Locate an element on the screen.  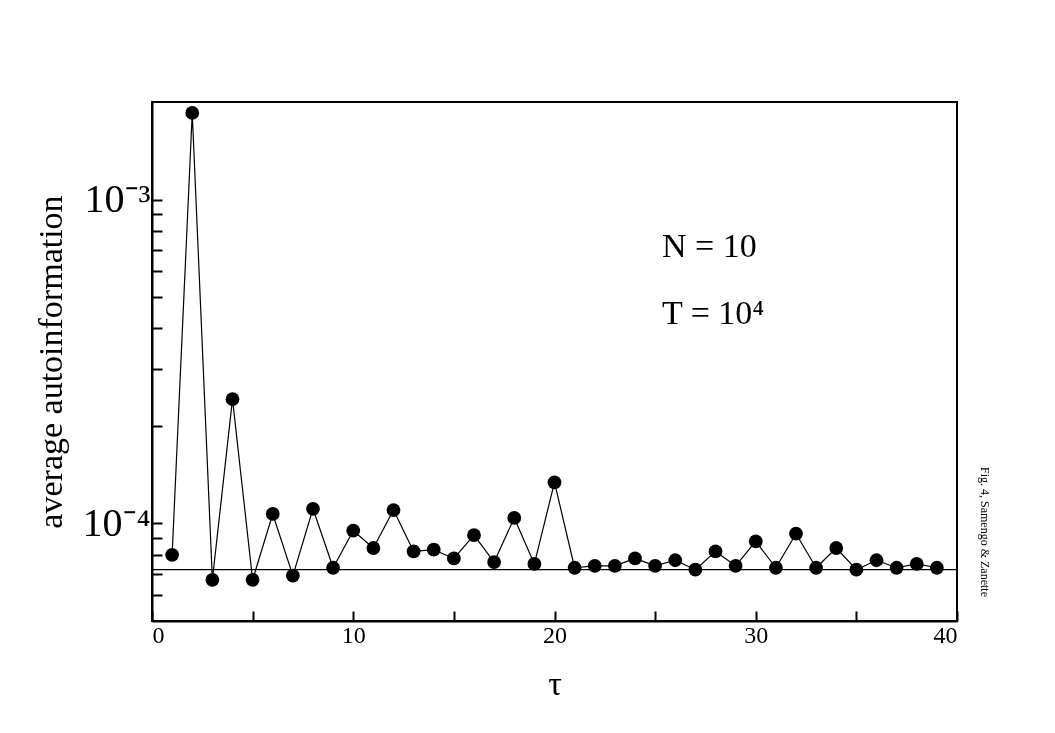
y-axis-title: average autoinformation is located at coordinates (50, 362).